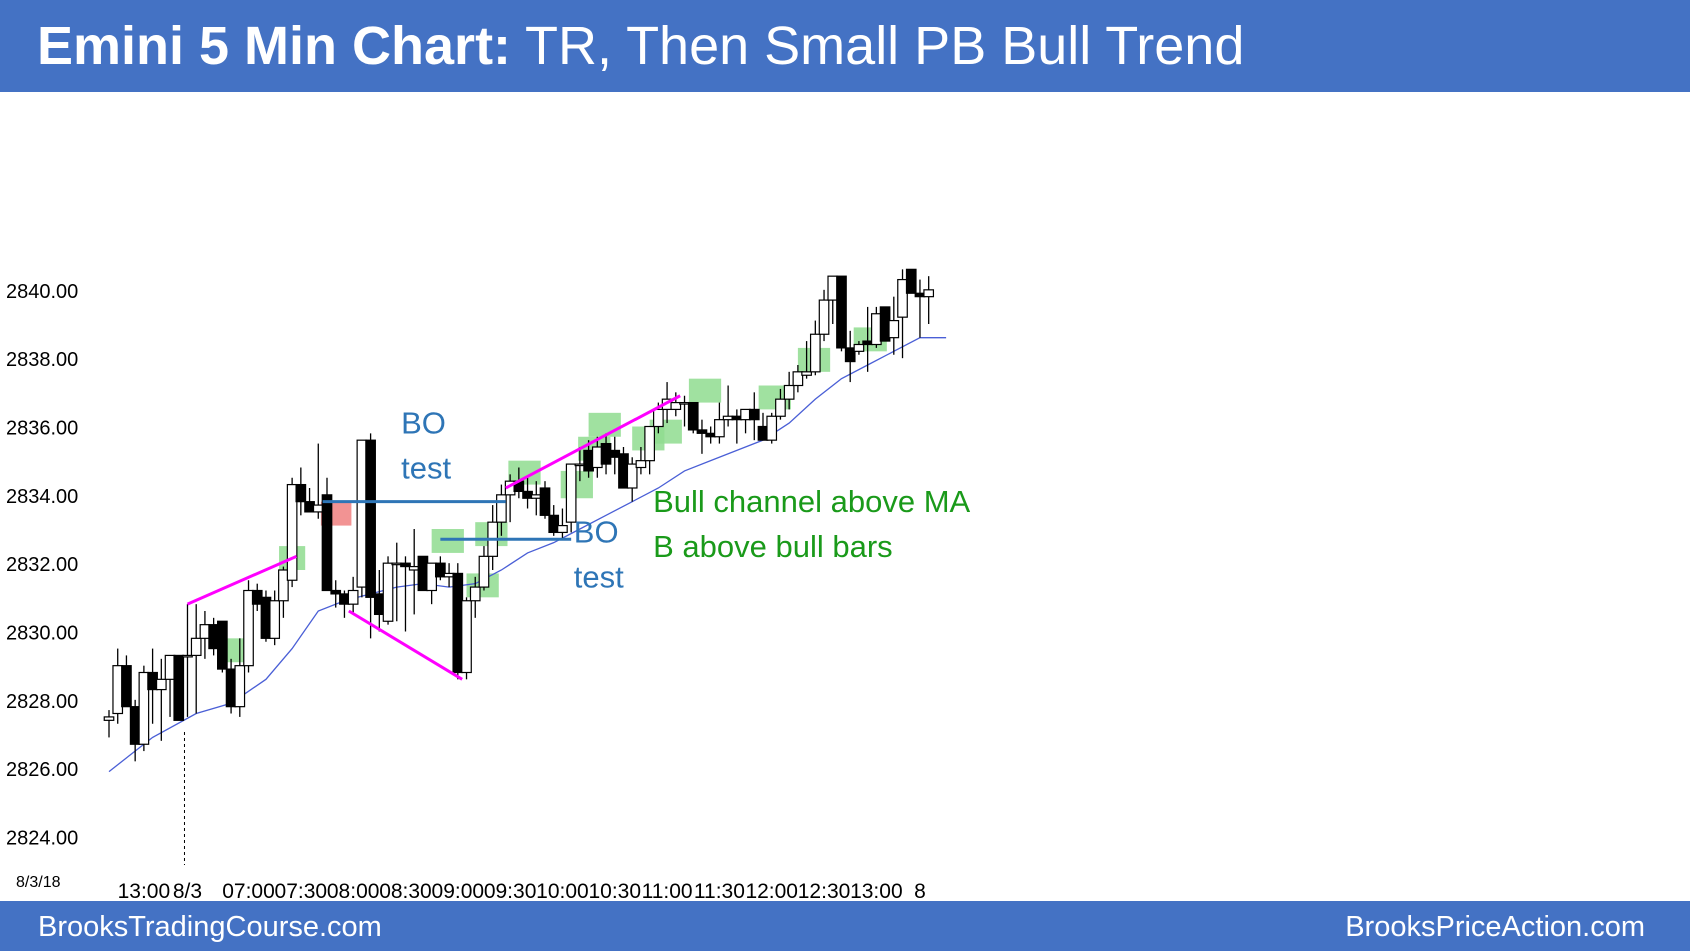 This screenshot has height=951, width=1690. Describe the element at coordinates (426, 467) in the screenshot. I see `annotation-text: test` at that location.